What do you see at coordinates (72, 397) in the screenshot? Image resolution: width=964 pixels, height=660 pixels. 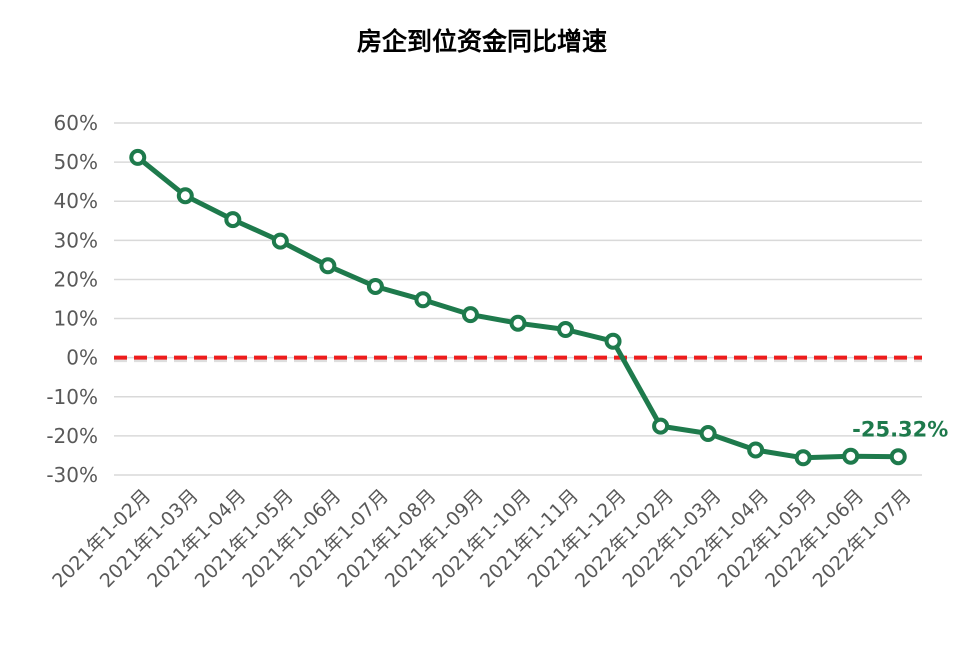 I see `y-tick-label: -10%` at bounding box center [72, 397].